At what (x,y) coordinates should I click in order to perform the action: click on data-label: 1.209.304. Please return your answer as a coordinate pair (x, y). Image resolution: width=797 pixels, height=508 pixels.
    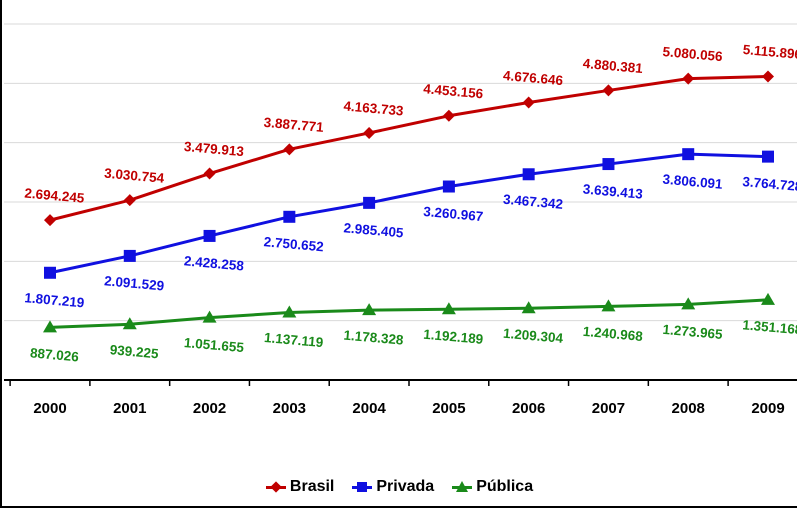
    Looking at the image, I should click on (533, 336).